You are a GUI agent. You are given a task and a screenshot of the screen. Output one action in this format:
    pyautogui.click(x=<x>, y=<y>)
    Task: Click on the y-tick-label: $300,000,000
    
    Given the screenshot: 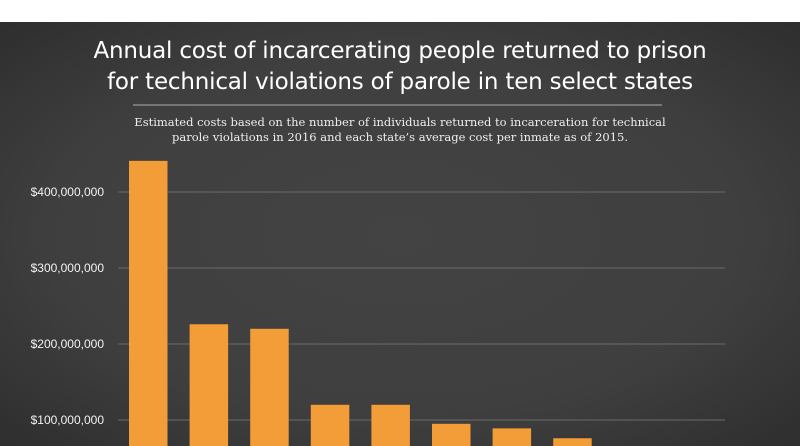 What is the action you would take?
    pyautogui.click(x=68, y=268)
    